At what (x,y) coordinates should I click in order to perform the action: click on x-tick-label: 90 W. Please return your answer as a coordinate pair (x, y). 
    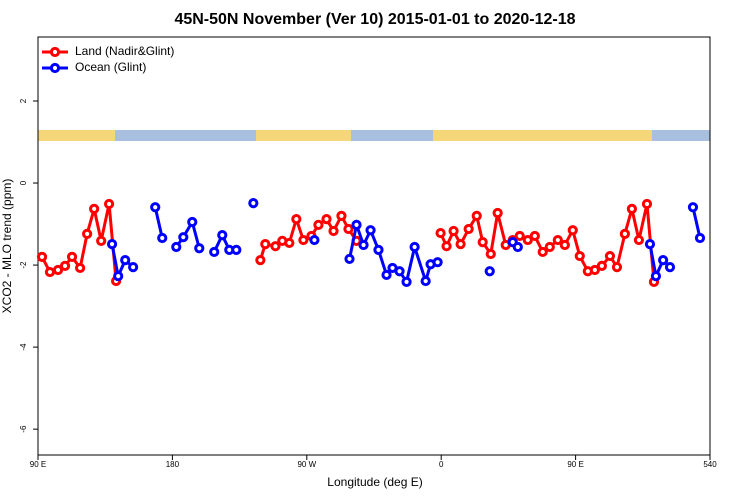
    Looking at the image, I should click on (306, 464).